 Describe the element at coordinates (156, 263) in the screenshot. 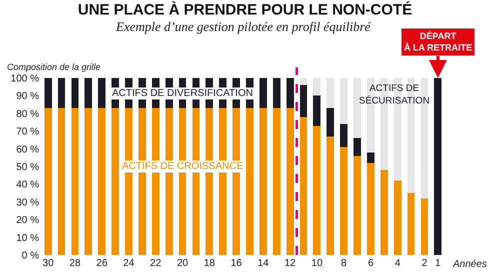

I see `x-tick-label: 22` at that location.